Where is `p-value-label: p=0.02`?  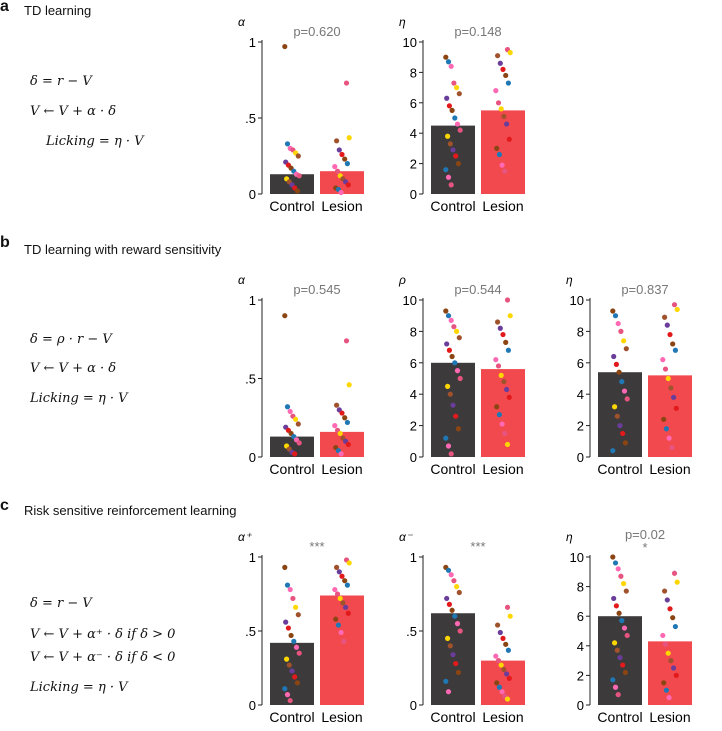 p-value-label: p=0.02 is located at coordinates (645, 534).